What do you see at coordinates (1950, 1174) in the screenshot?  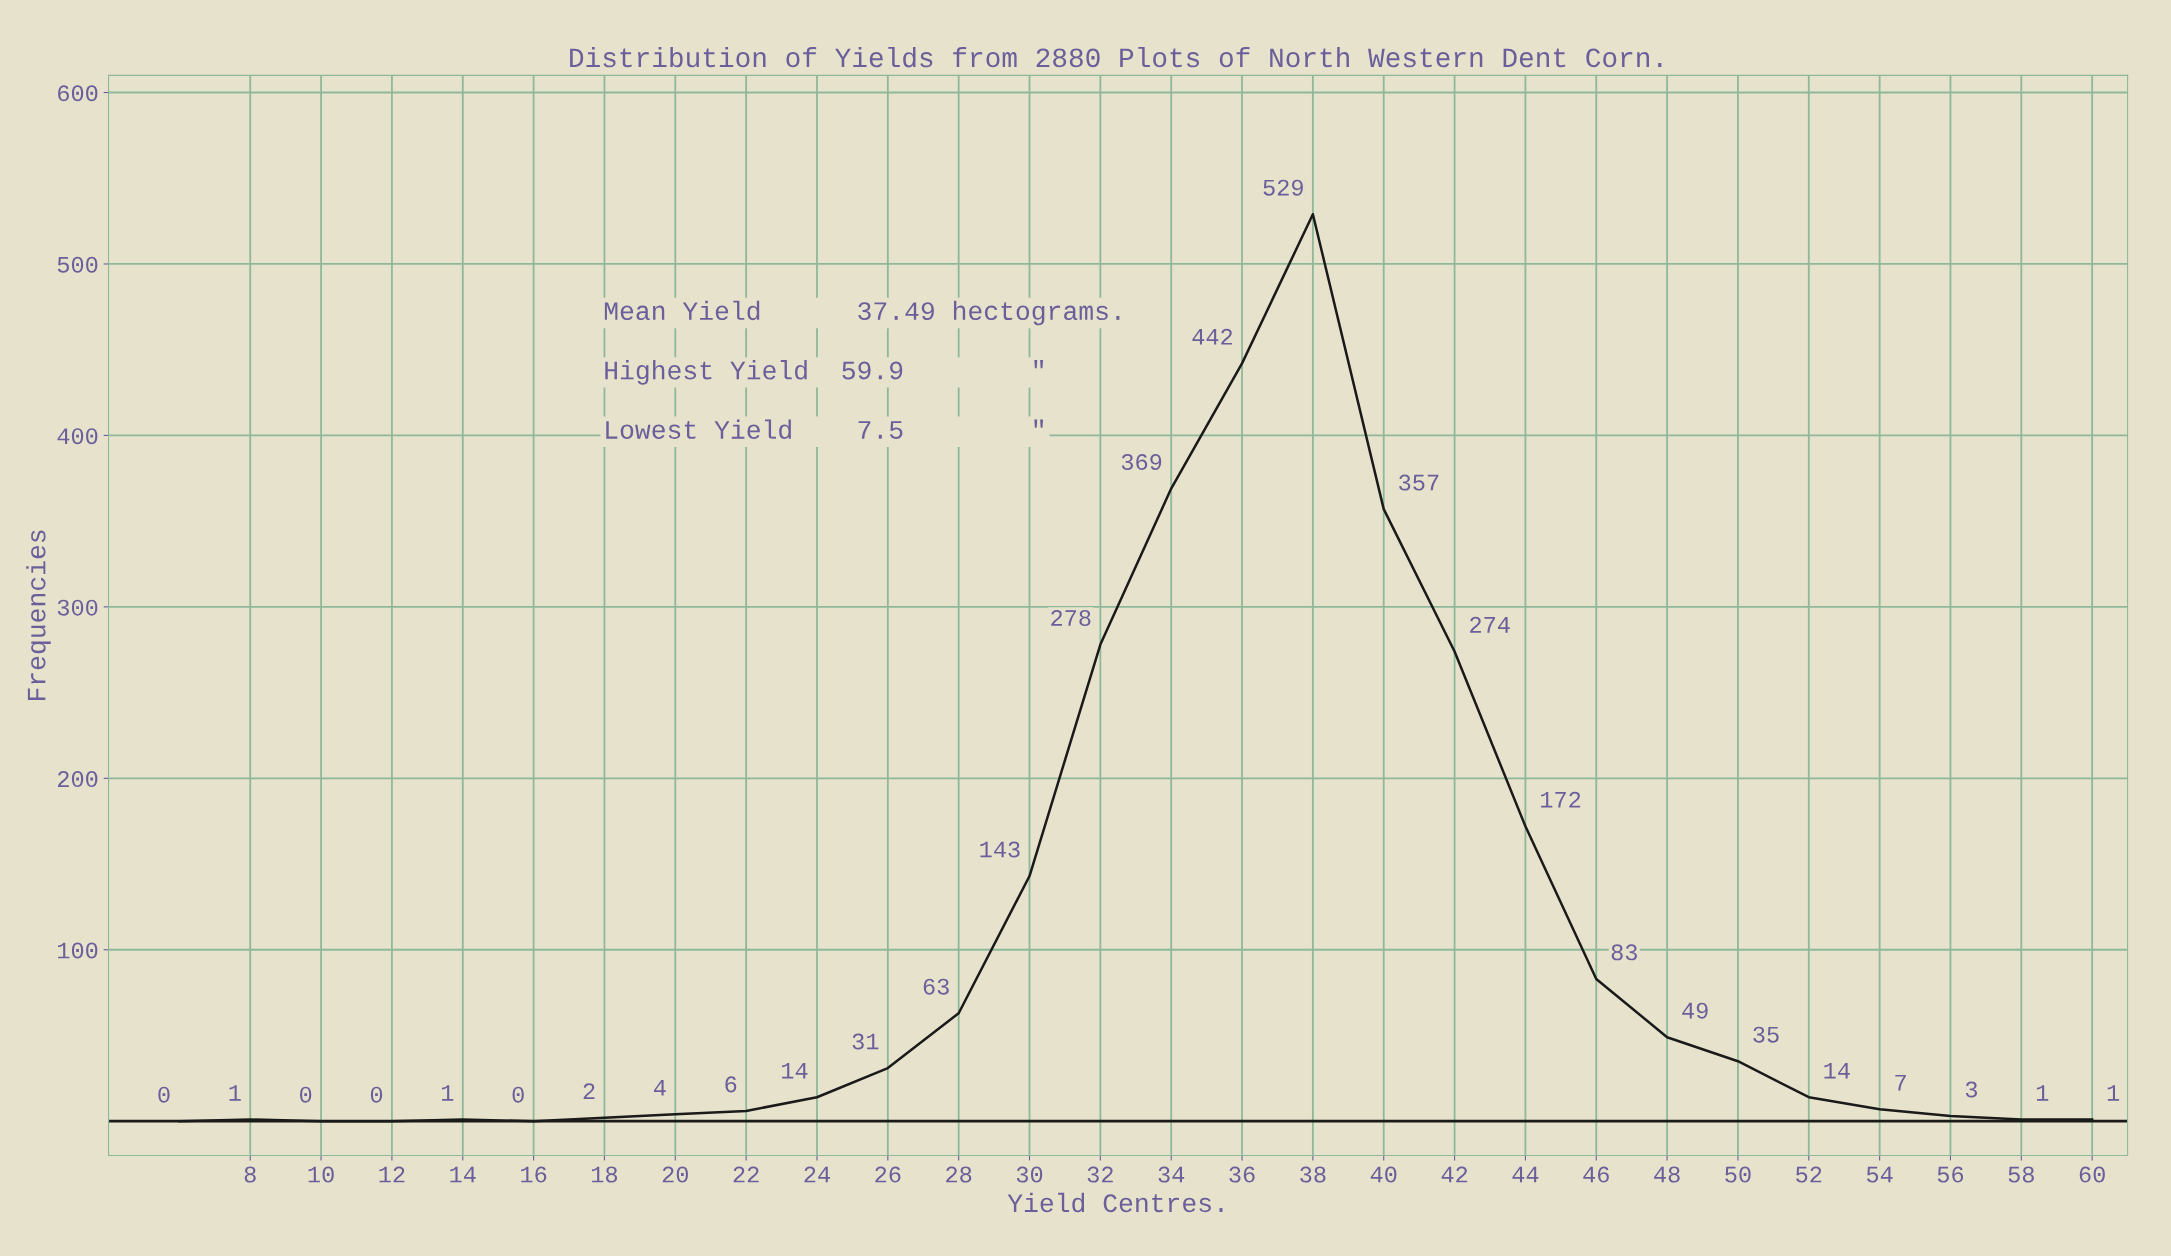 I see `x-tick-label: 56` at bounding box center [1950, 1174].